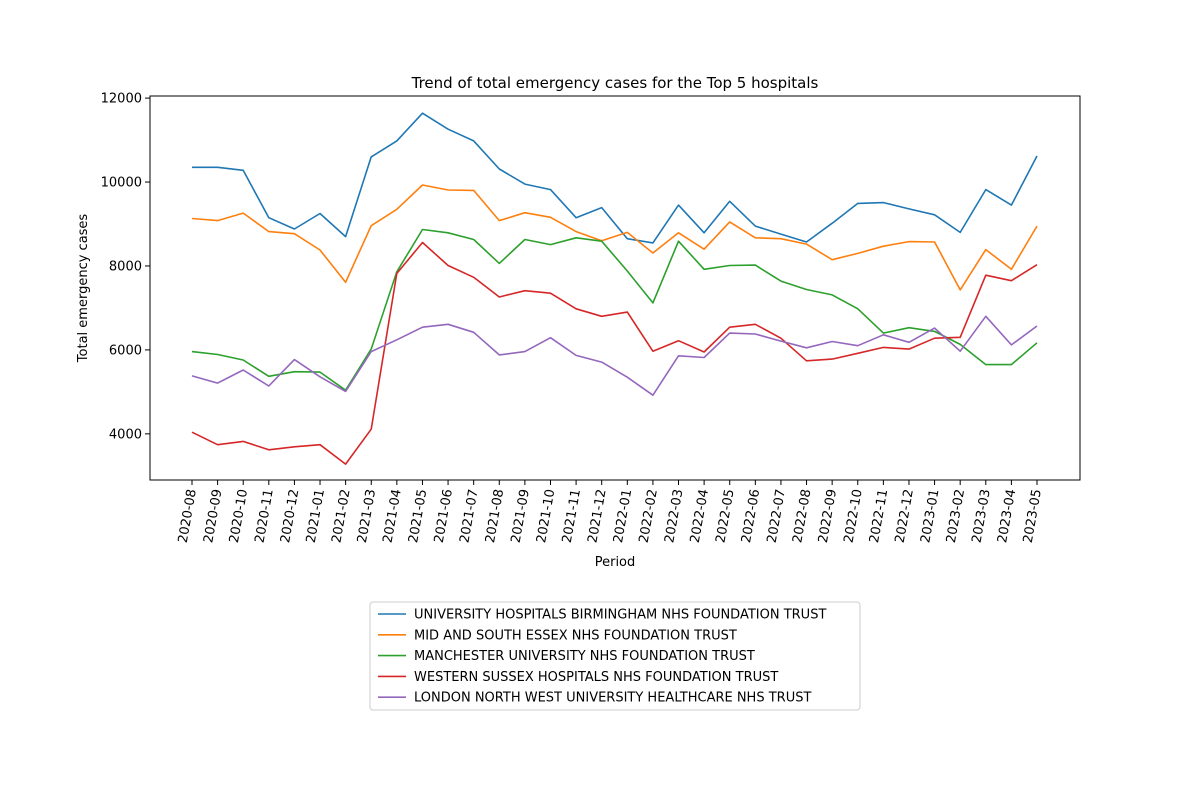 This screenshot has width=1200, height=800. Describe the element at coordinates (597, 516) in the screenshot. I see `x-tick-label: 2021-12` at that location.